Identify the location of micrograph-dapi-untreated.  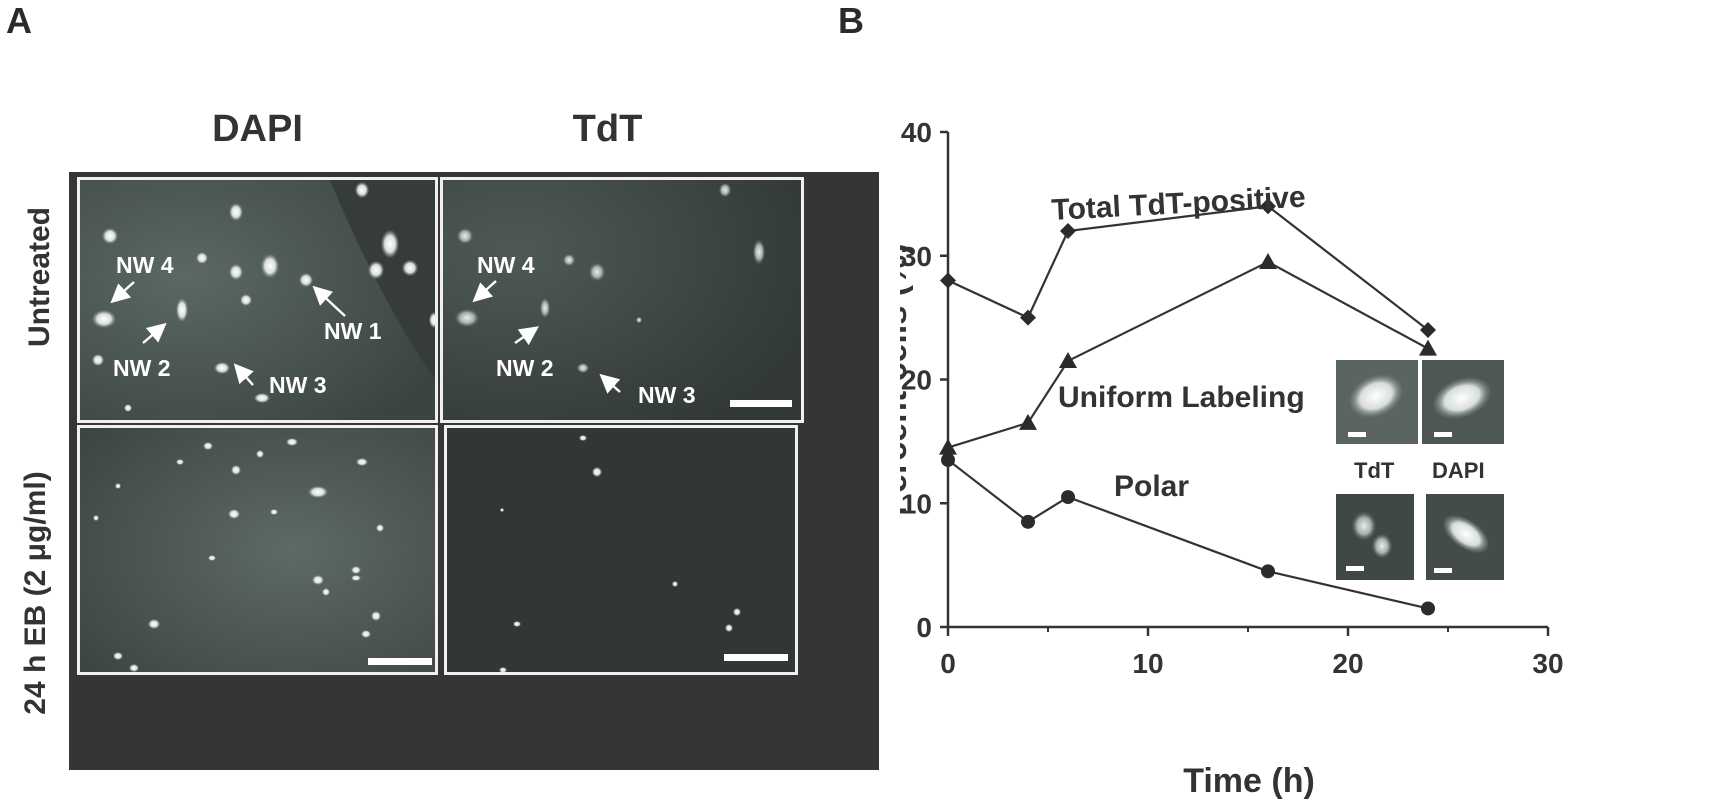
(257, 300).